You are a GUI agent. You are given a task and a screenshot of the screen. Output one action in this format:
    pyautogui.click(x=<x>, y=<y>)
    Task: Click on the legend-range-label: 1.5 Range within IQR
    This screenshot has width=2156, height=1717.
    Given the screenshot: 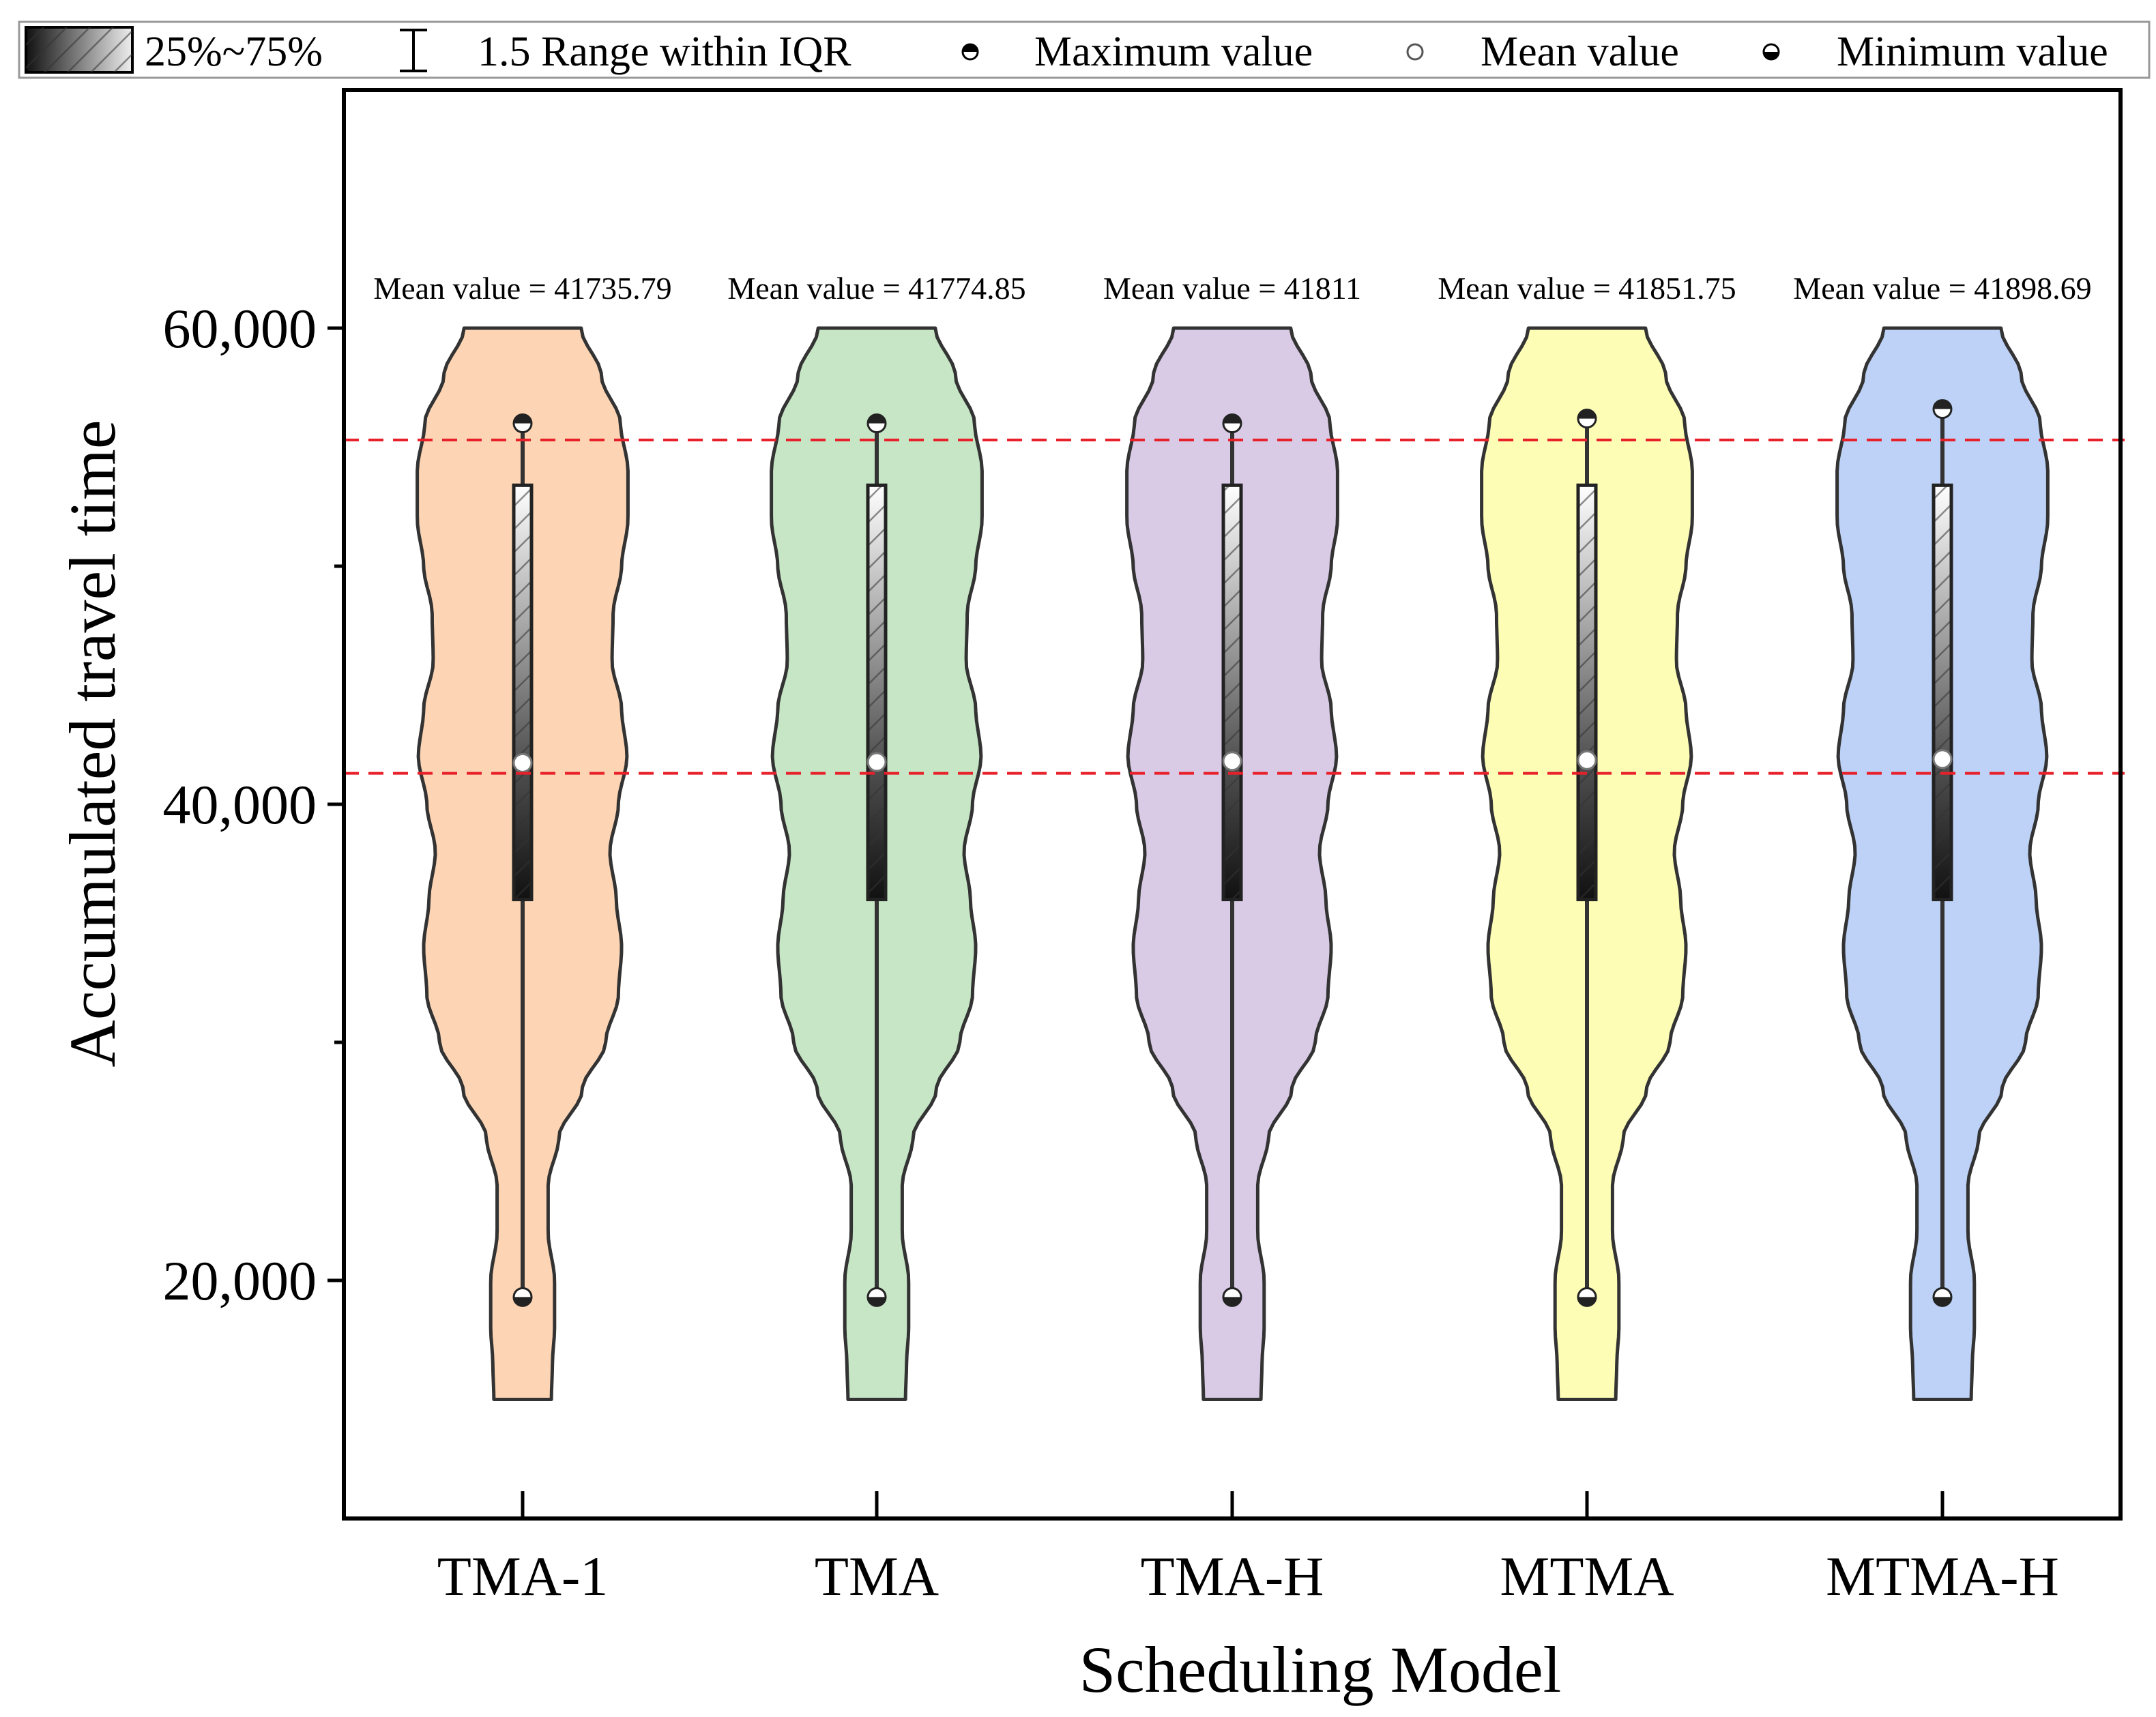 What is the action you would take?
    pyautogui.click(x=664, y=52)
    